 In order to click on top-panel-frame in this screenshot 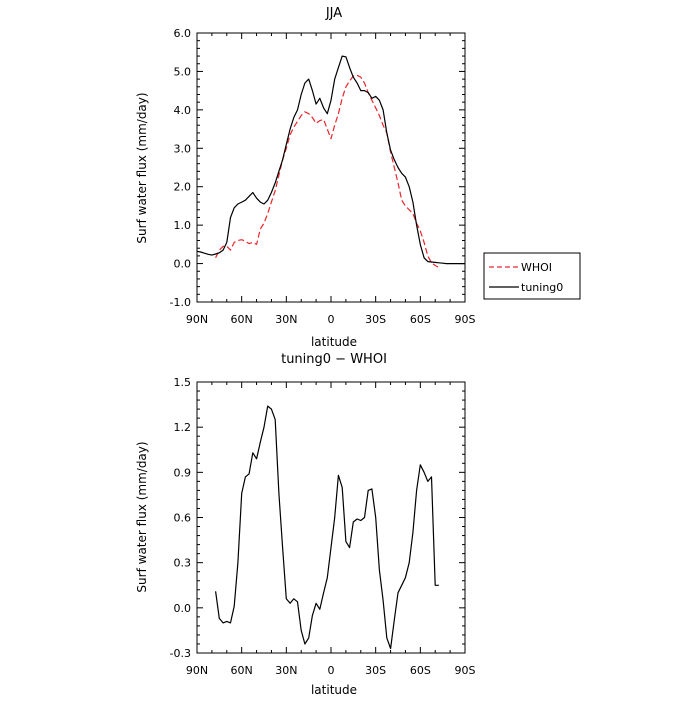, I will do `click(331, 167)`.